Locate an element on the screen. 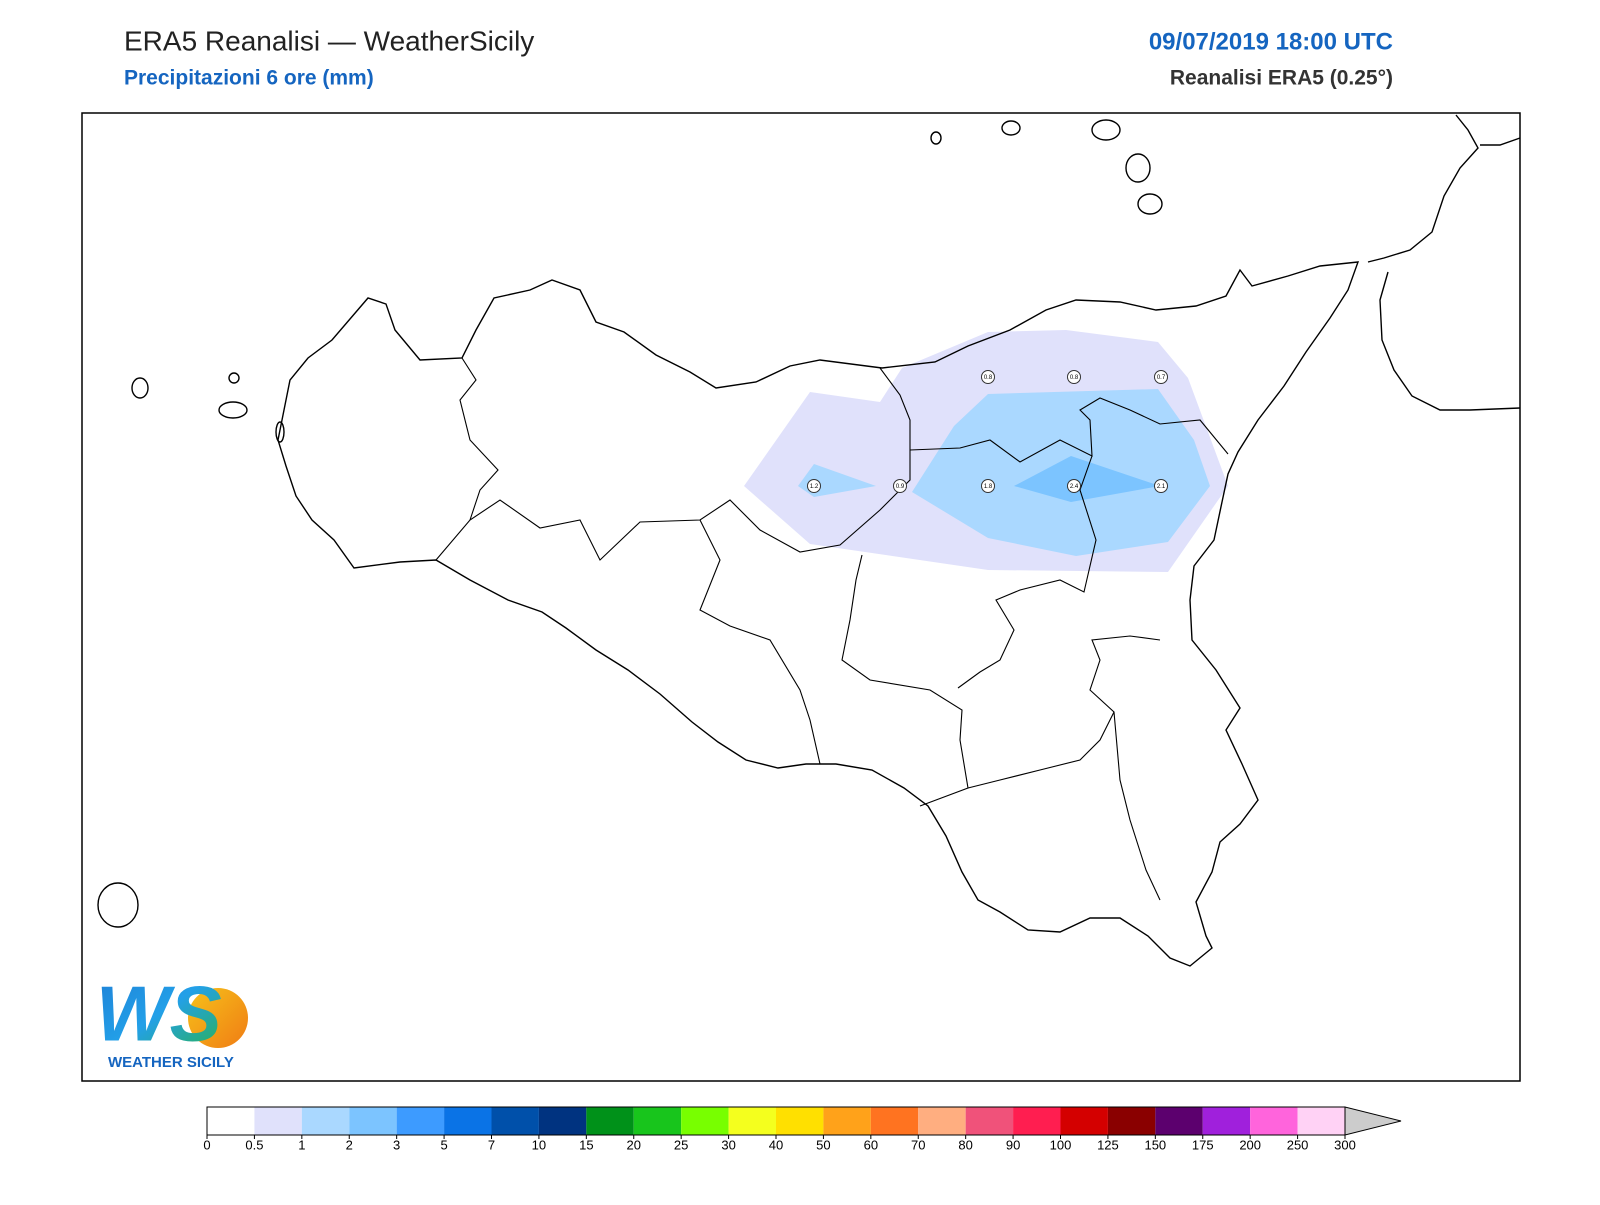 This screenshot has width=1600, height=1205. colorbar-tick-label: 50 is located at coordinates (823, 1144).